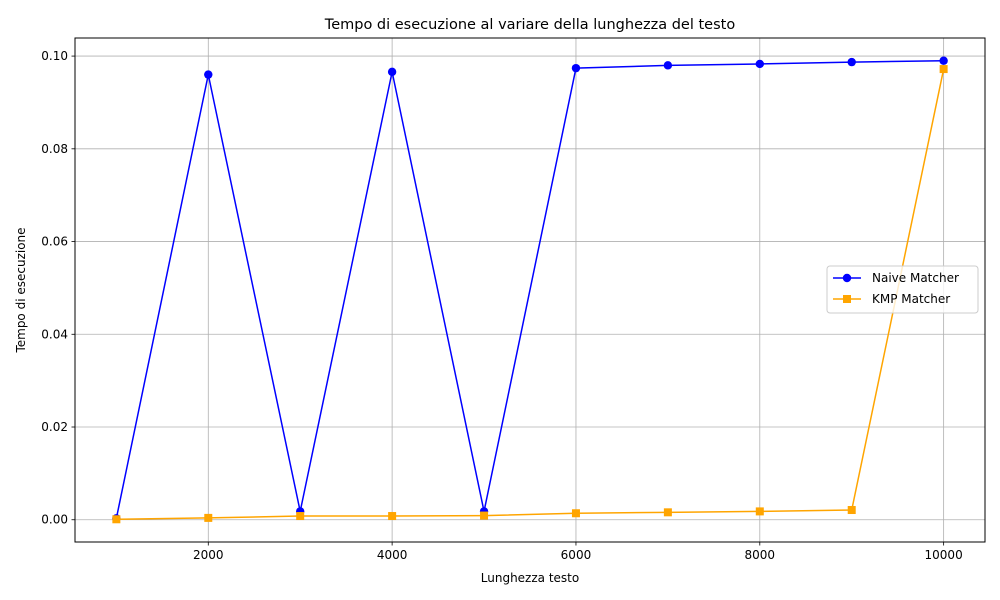 The width and height of the screenshot is (1000, 600). What do you see at coordinates (530, 578) in the screenshot?
I see `x-axis-title: Lunghezza testo` at bounding box center [530, 578].